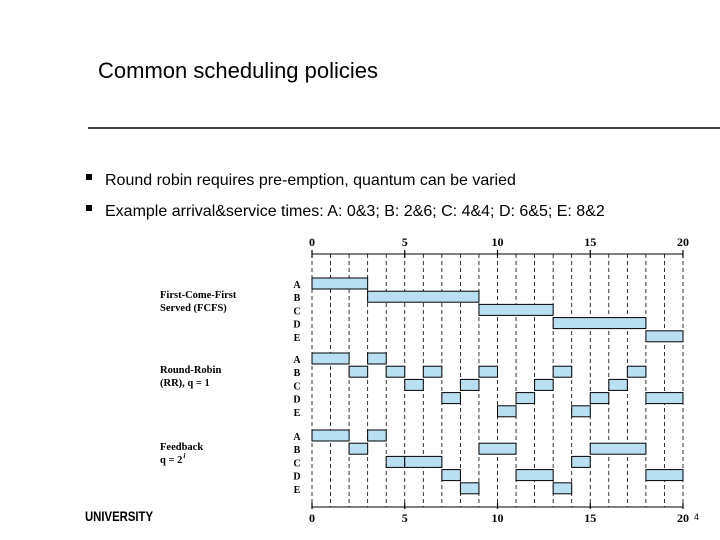 The width and height of the screenshot is (720, 540). What do you see at coordinates (185, 383) in the screenshot?
I see `policy-label: (RR), q = 1` at bounding box center [185, 383].